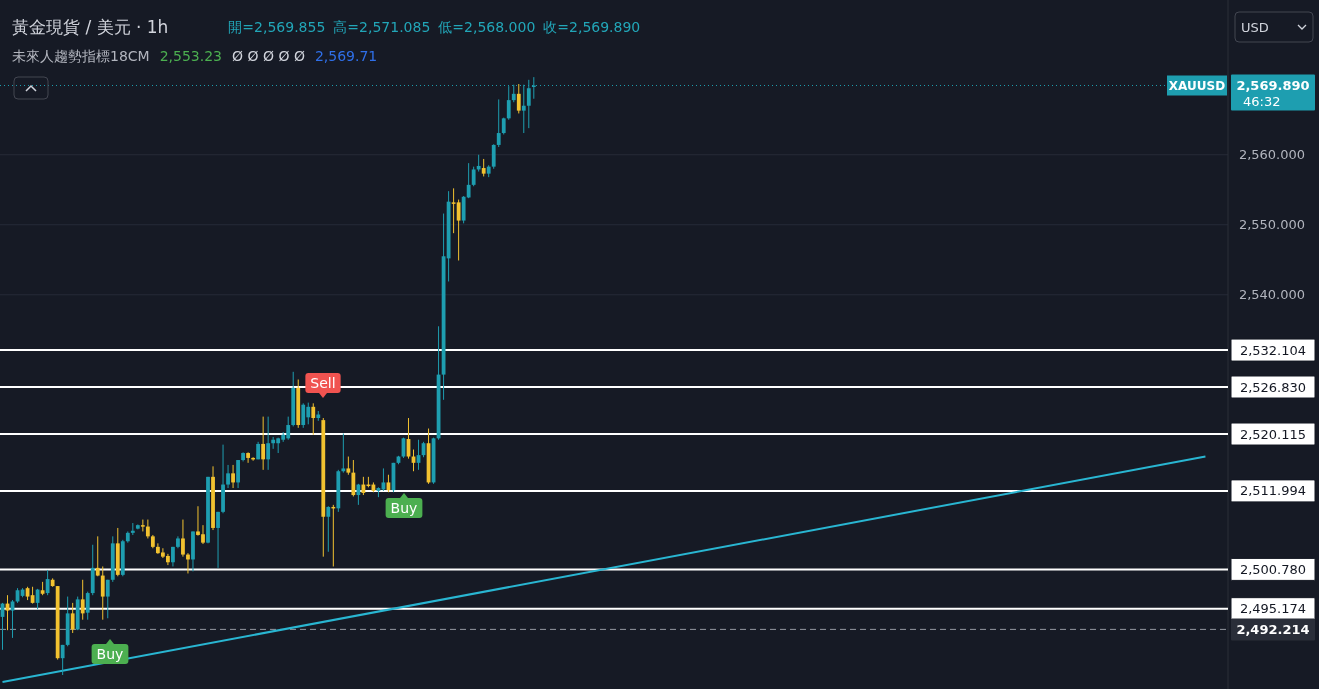  I want to click on annotation: XAUUSD, so click(1197, 86).